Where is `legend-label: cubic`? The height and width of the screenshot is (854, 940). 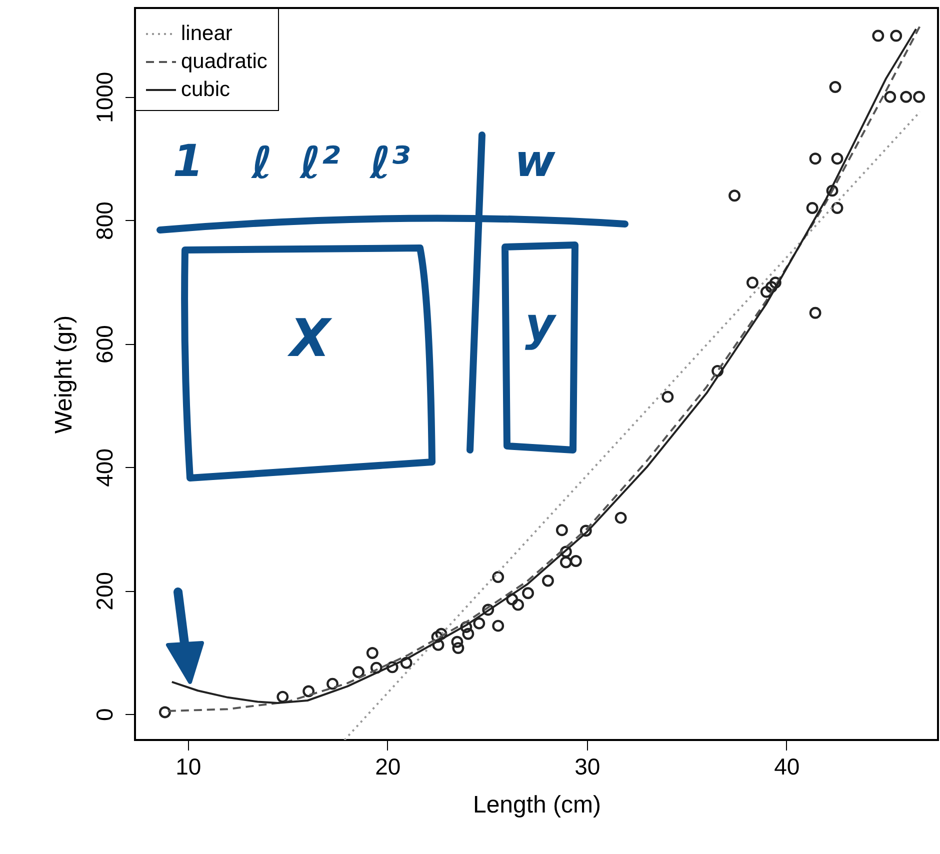
legend-label: cubic is located at coordinates (205, 89).